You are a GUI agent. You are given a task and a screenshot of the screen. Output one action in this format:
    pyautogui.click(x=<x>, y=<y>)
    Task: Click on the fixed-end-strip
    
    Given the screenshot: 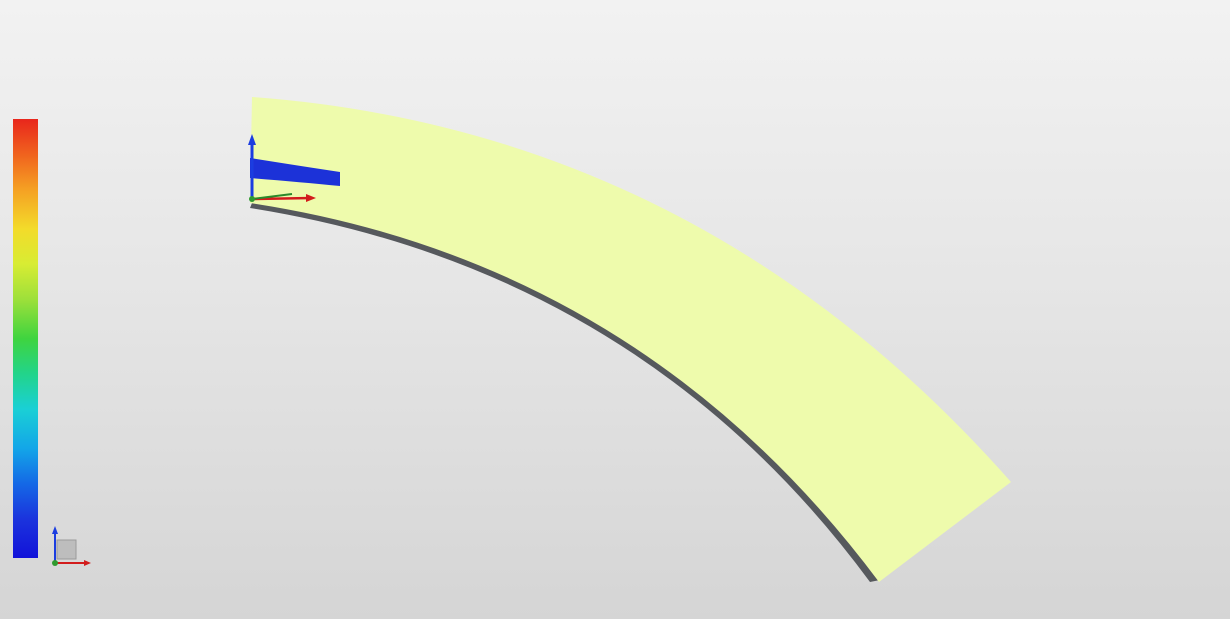 What is the action you would take?
    pyautogui.click(x=295, y=172)
    